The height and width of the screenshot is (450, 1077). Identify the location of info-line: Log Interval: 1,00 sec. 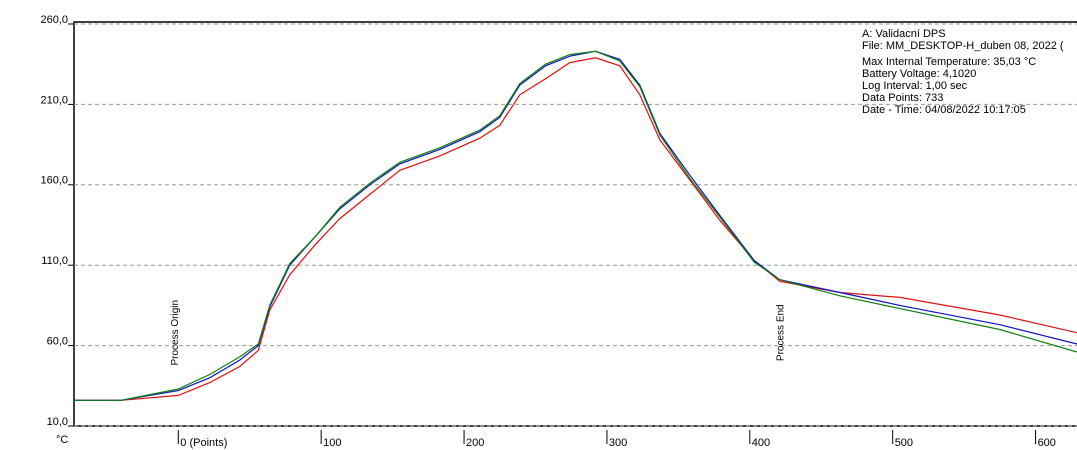
(915, 86).